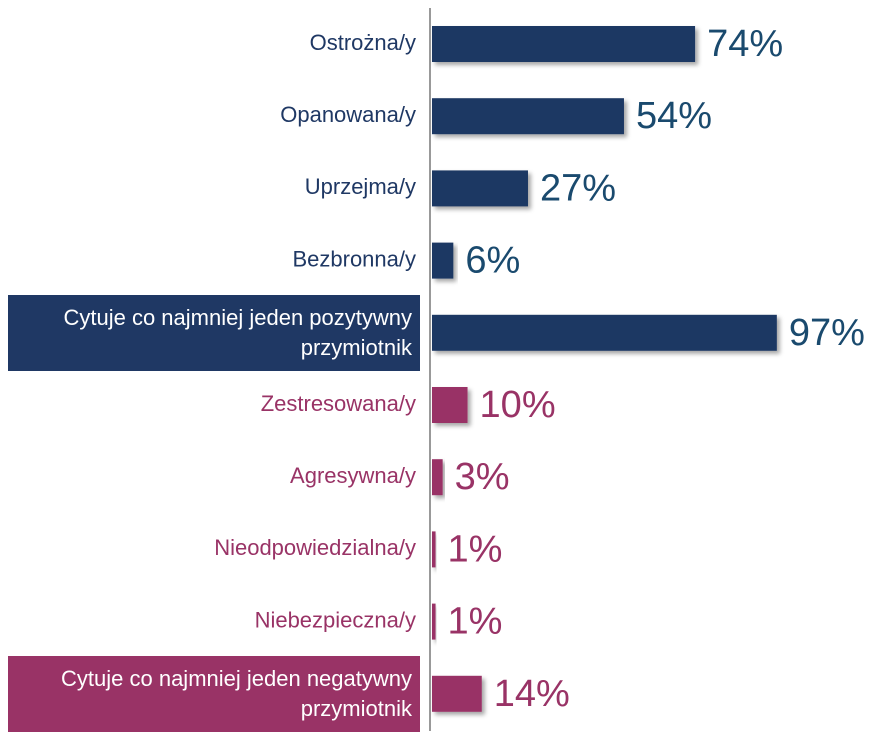  Describe the element at coordinates (532, 694) in the screenshot. I see `value-label: 14%` at that location.